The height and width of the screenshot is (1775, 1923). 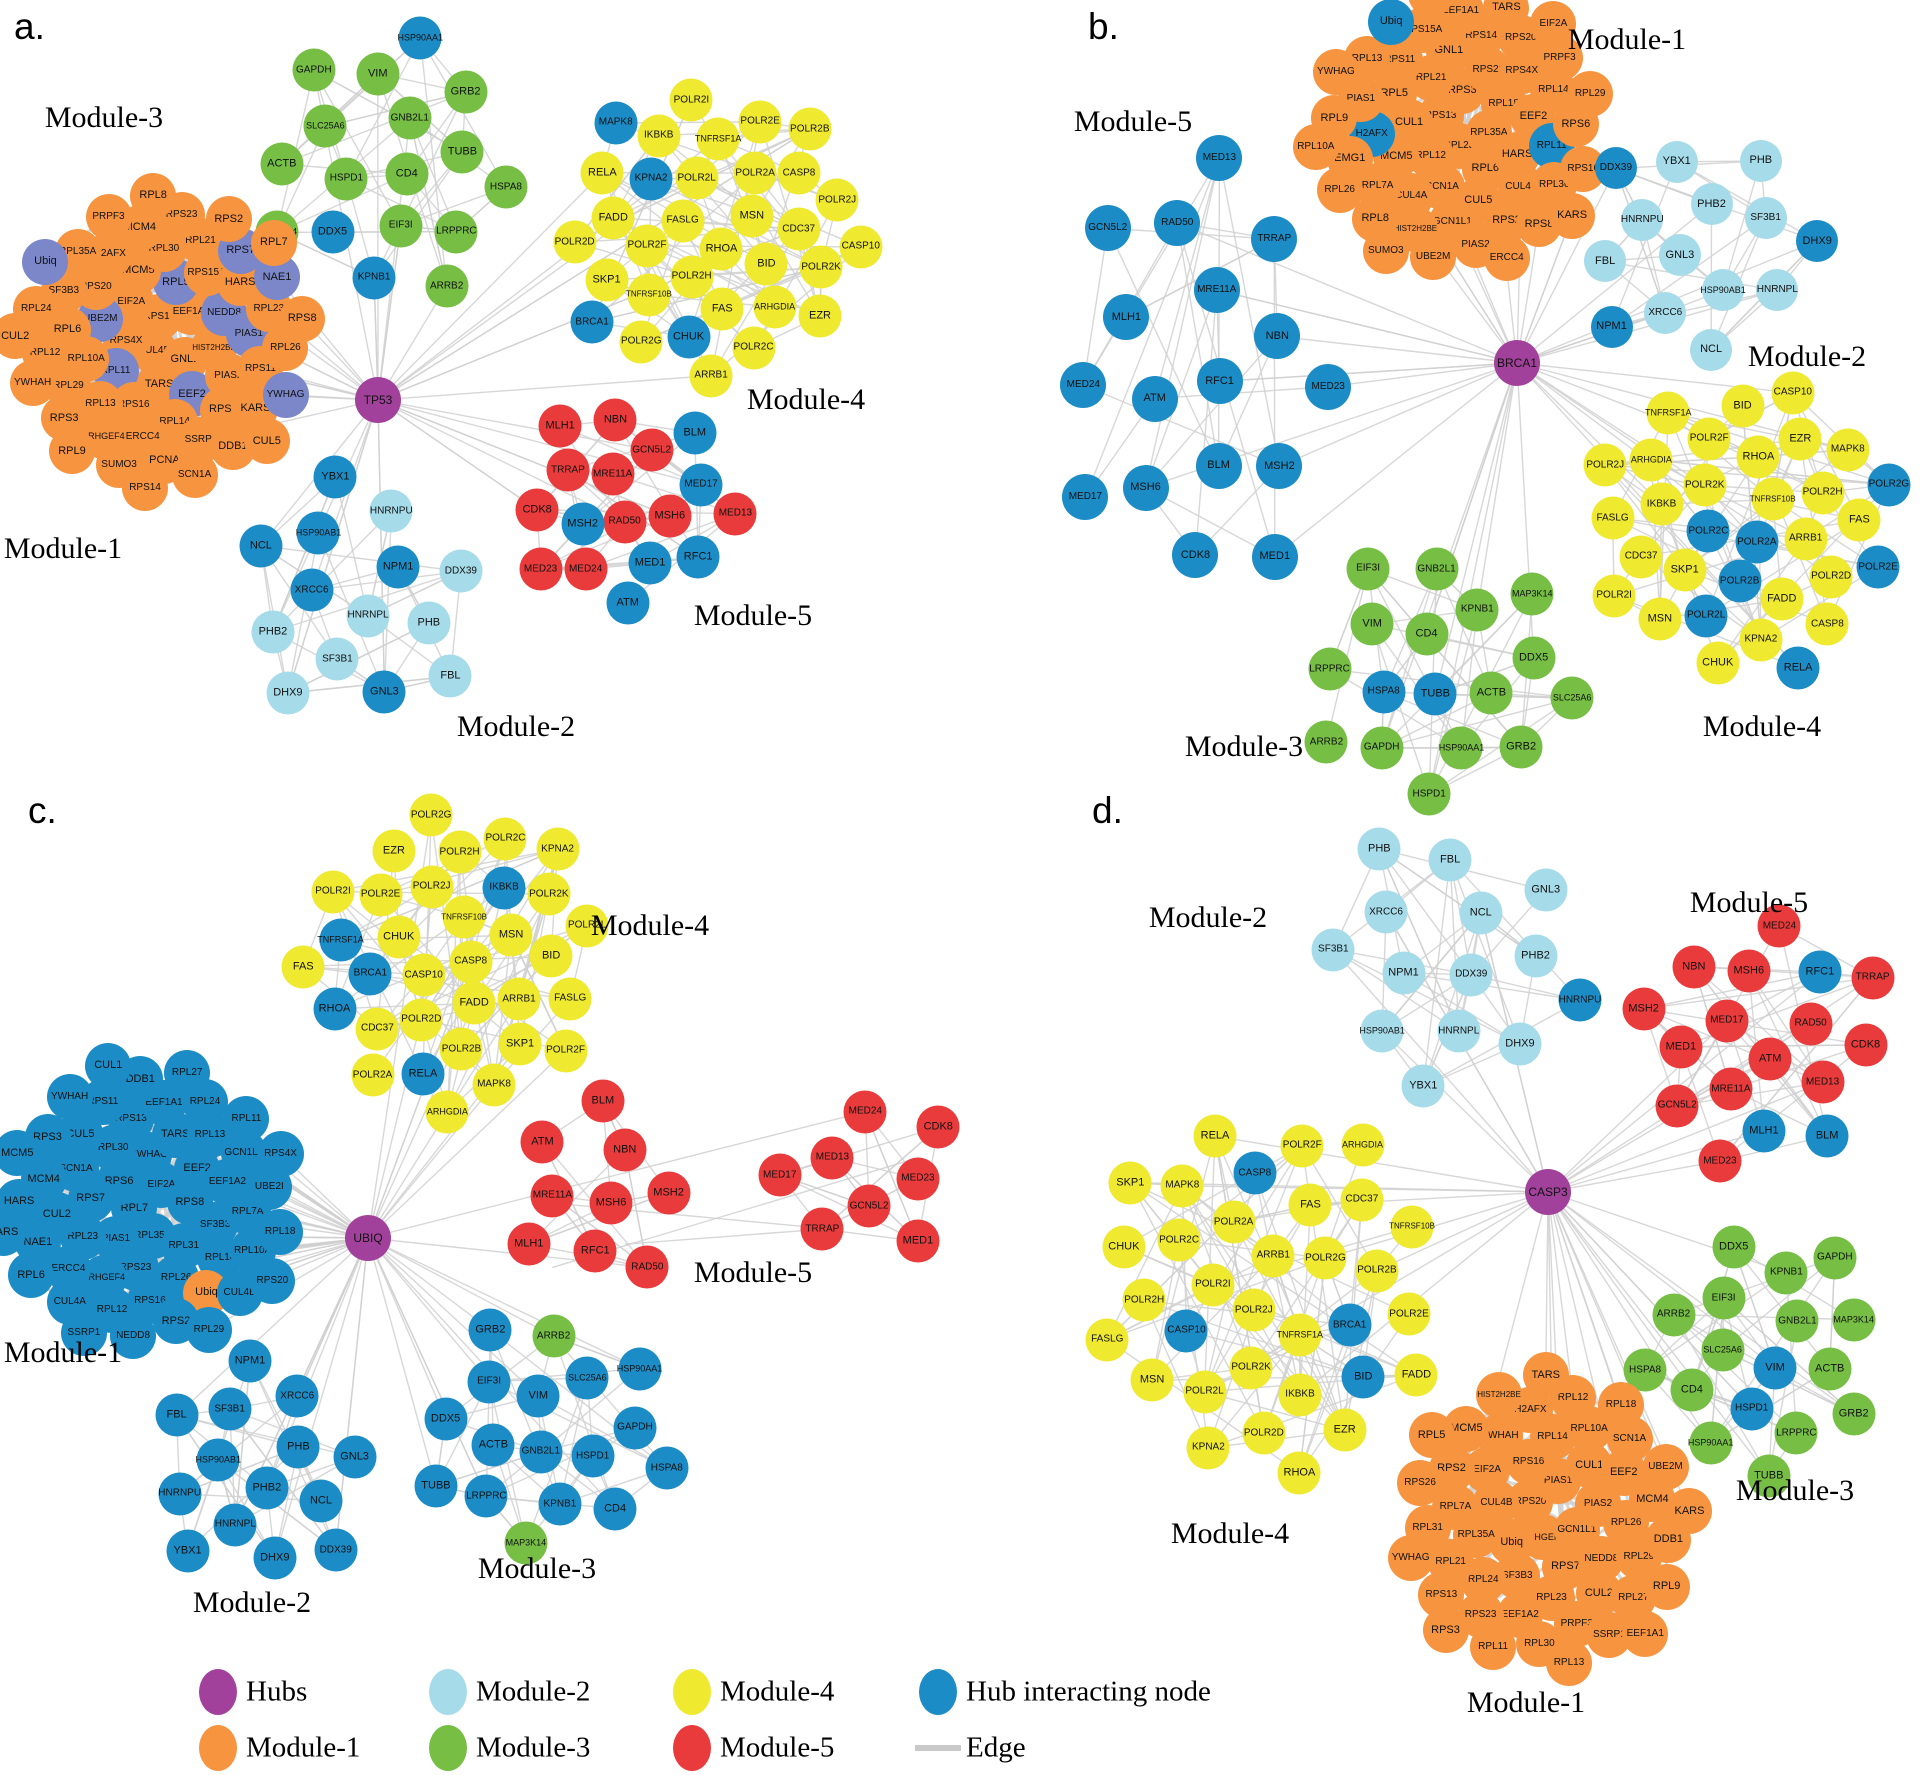 I want to click on node-grb2: GRB2, so click(x=1521, y=747).